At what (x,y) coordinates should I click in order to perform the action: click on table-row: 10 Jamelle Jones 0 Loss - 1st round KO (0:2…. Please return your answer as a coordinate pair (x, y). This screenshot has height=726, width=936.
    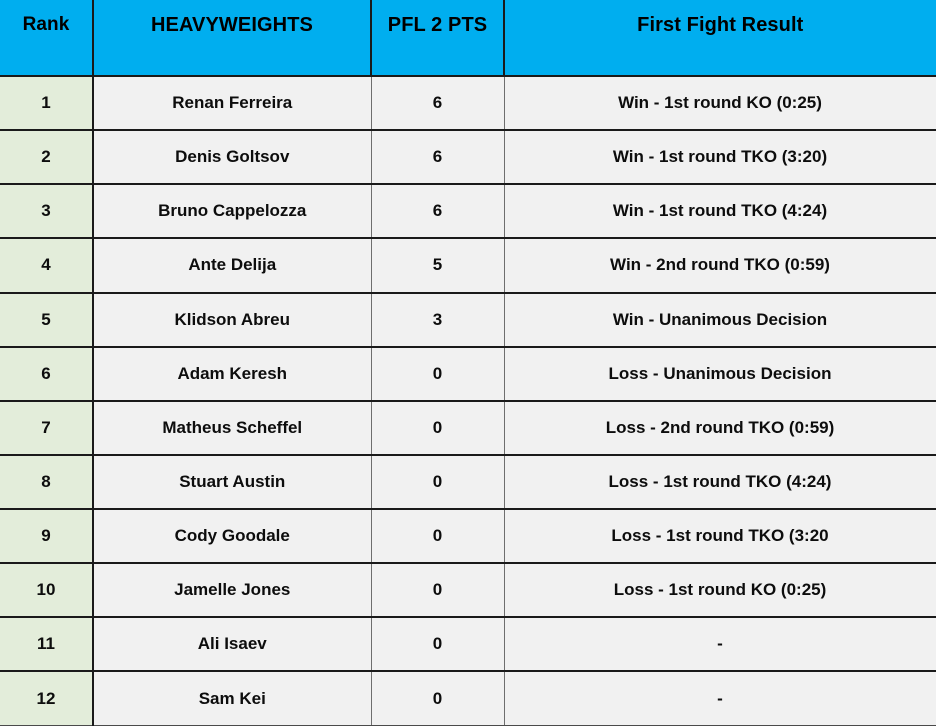
    Looking at the image, I should click on (468, 591).